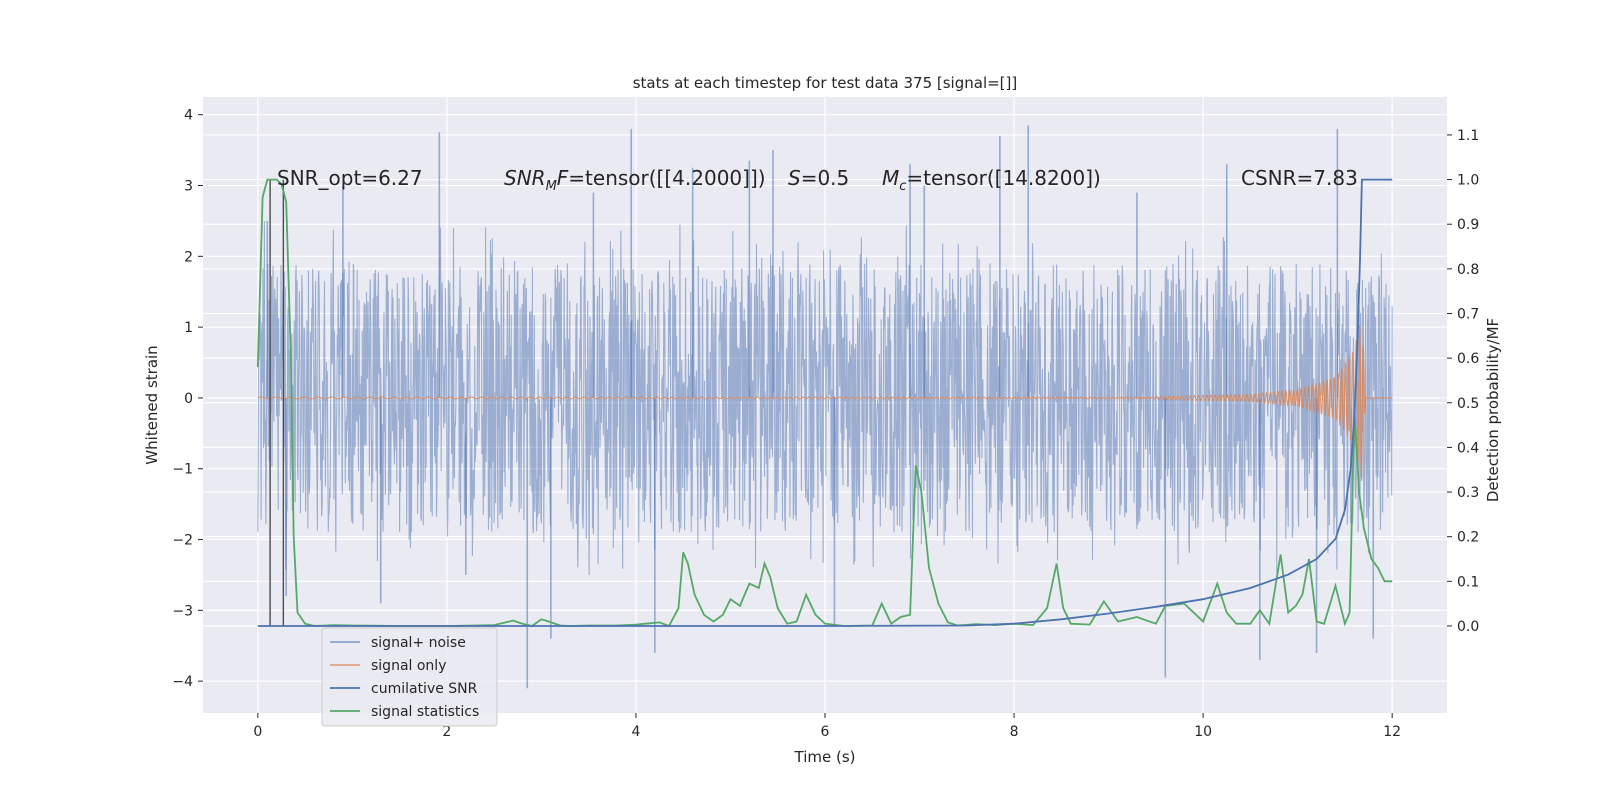  Describe the element at coordinates (1468, 582) in the screenshot. I see `y2-tick-label: 0.1` at that location.